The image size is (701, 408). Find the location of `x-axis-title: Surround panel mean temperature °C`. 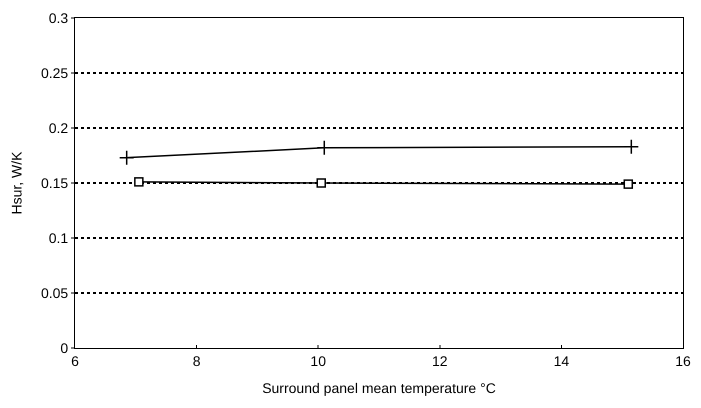

x-axis-title: Surround panel mean temperature °C is located at coordinates (379, 388).